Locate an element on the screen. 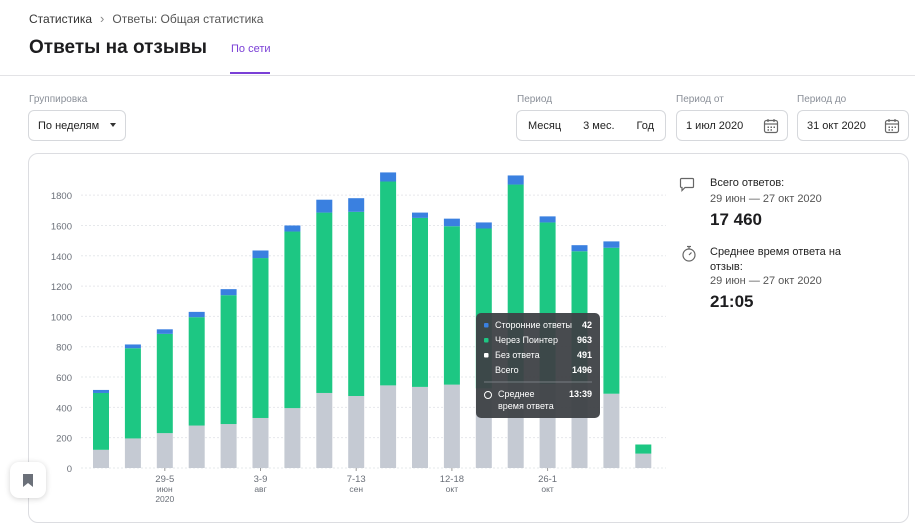 The image size is (915, 523). tab-network: По сети is located at coordinates (251, 49).